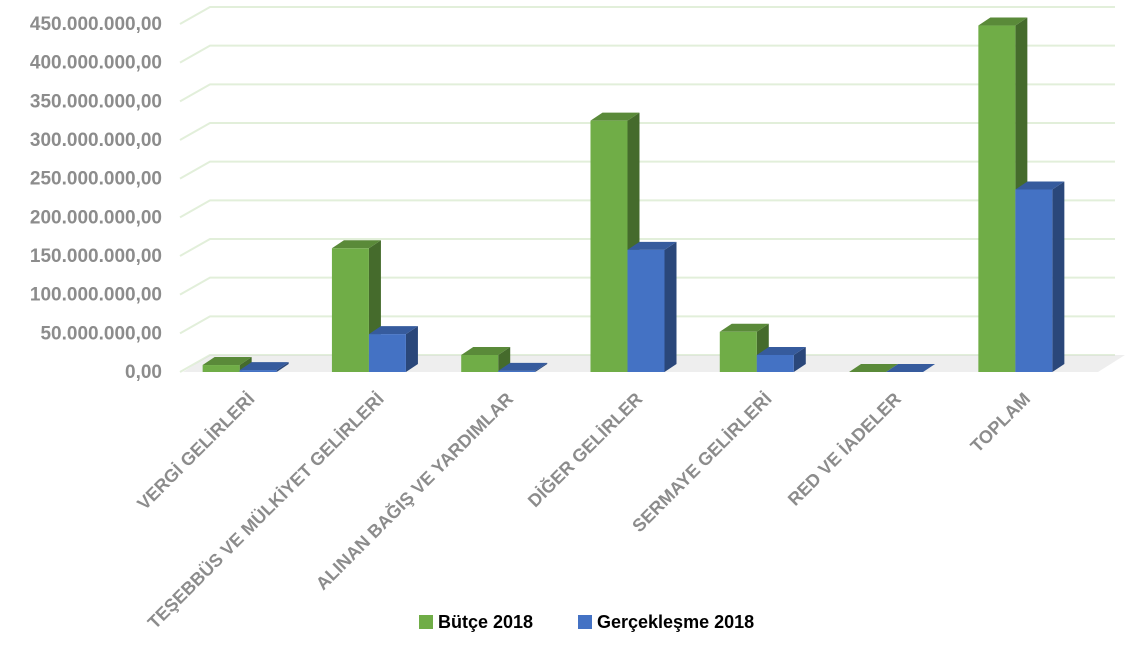  What do you see at coordinates (426, 622) in the screenshot?
I see `legend-swatch-butce` at bounding box center [426, 622].